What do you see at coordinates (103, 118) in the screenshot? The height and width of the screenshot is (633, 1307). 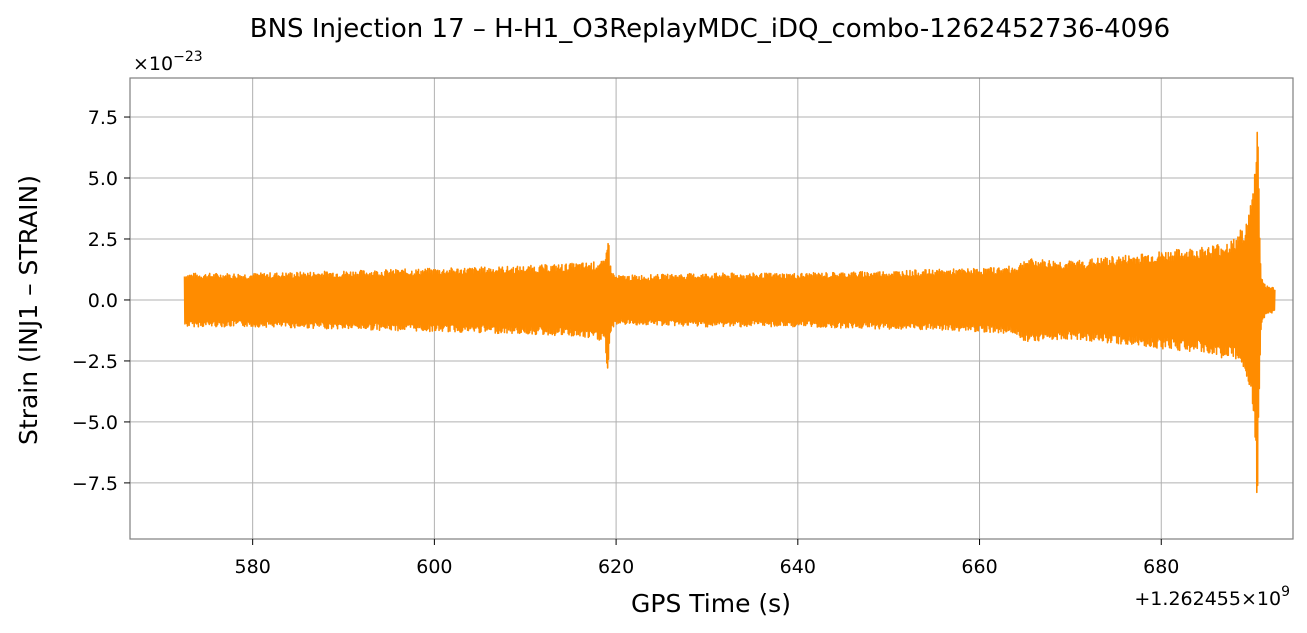 I see `y-tick-label: 7.5` at bounding box center [103, 118].